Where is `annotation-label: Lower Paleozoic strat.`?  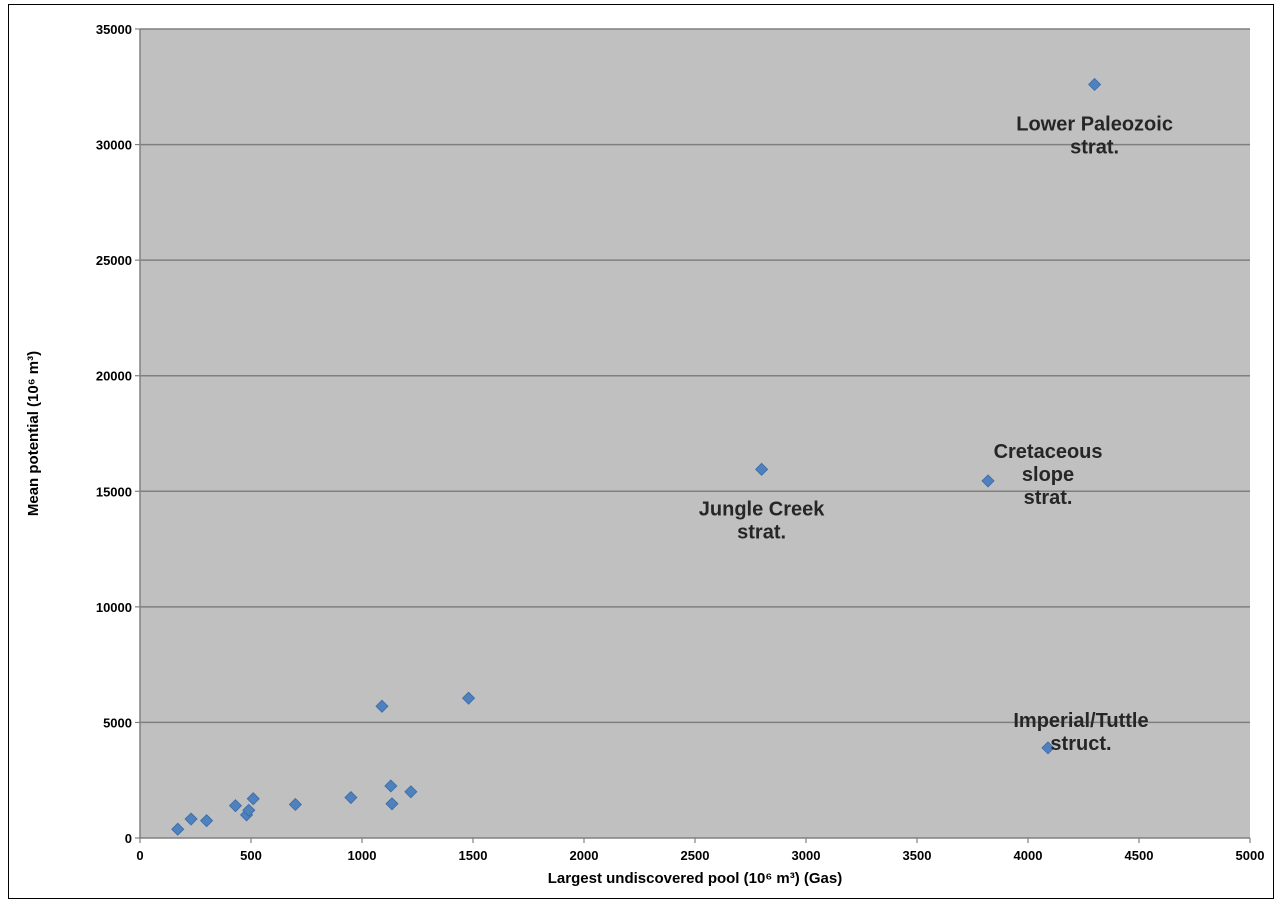 annotation-label: Lower Paleozoic strat. is located at coordinates (1094, 135).